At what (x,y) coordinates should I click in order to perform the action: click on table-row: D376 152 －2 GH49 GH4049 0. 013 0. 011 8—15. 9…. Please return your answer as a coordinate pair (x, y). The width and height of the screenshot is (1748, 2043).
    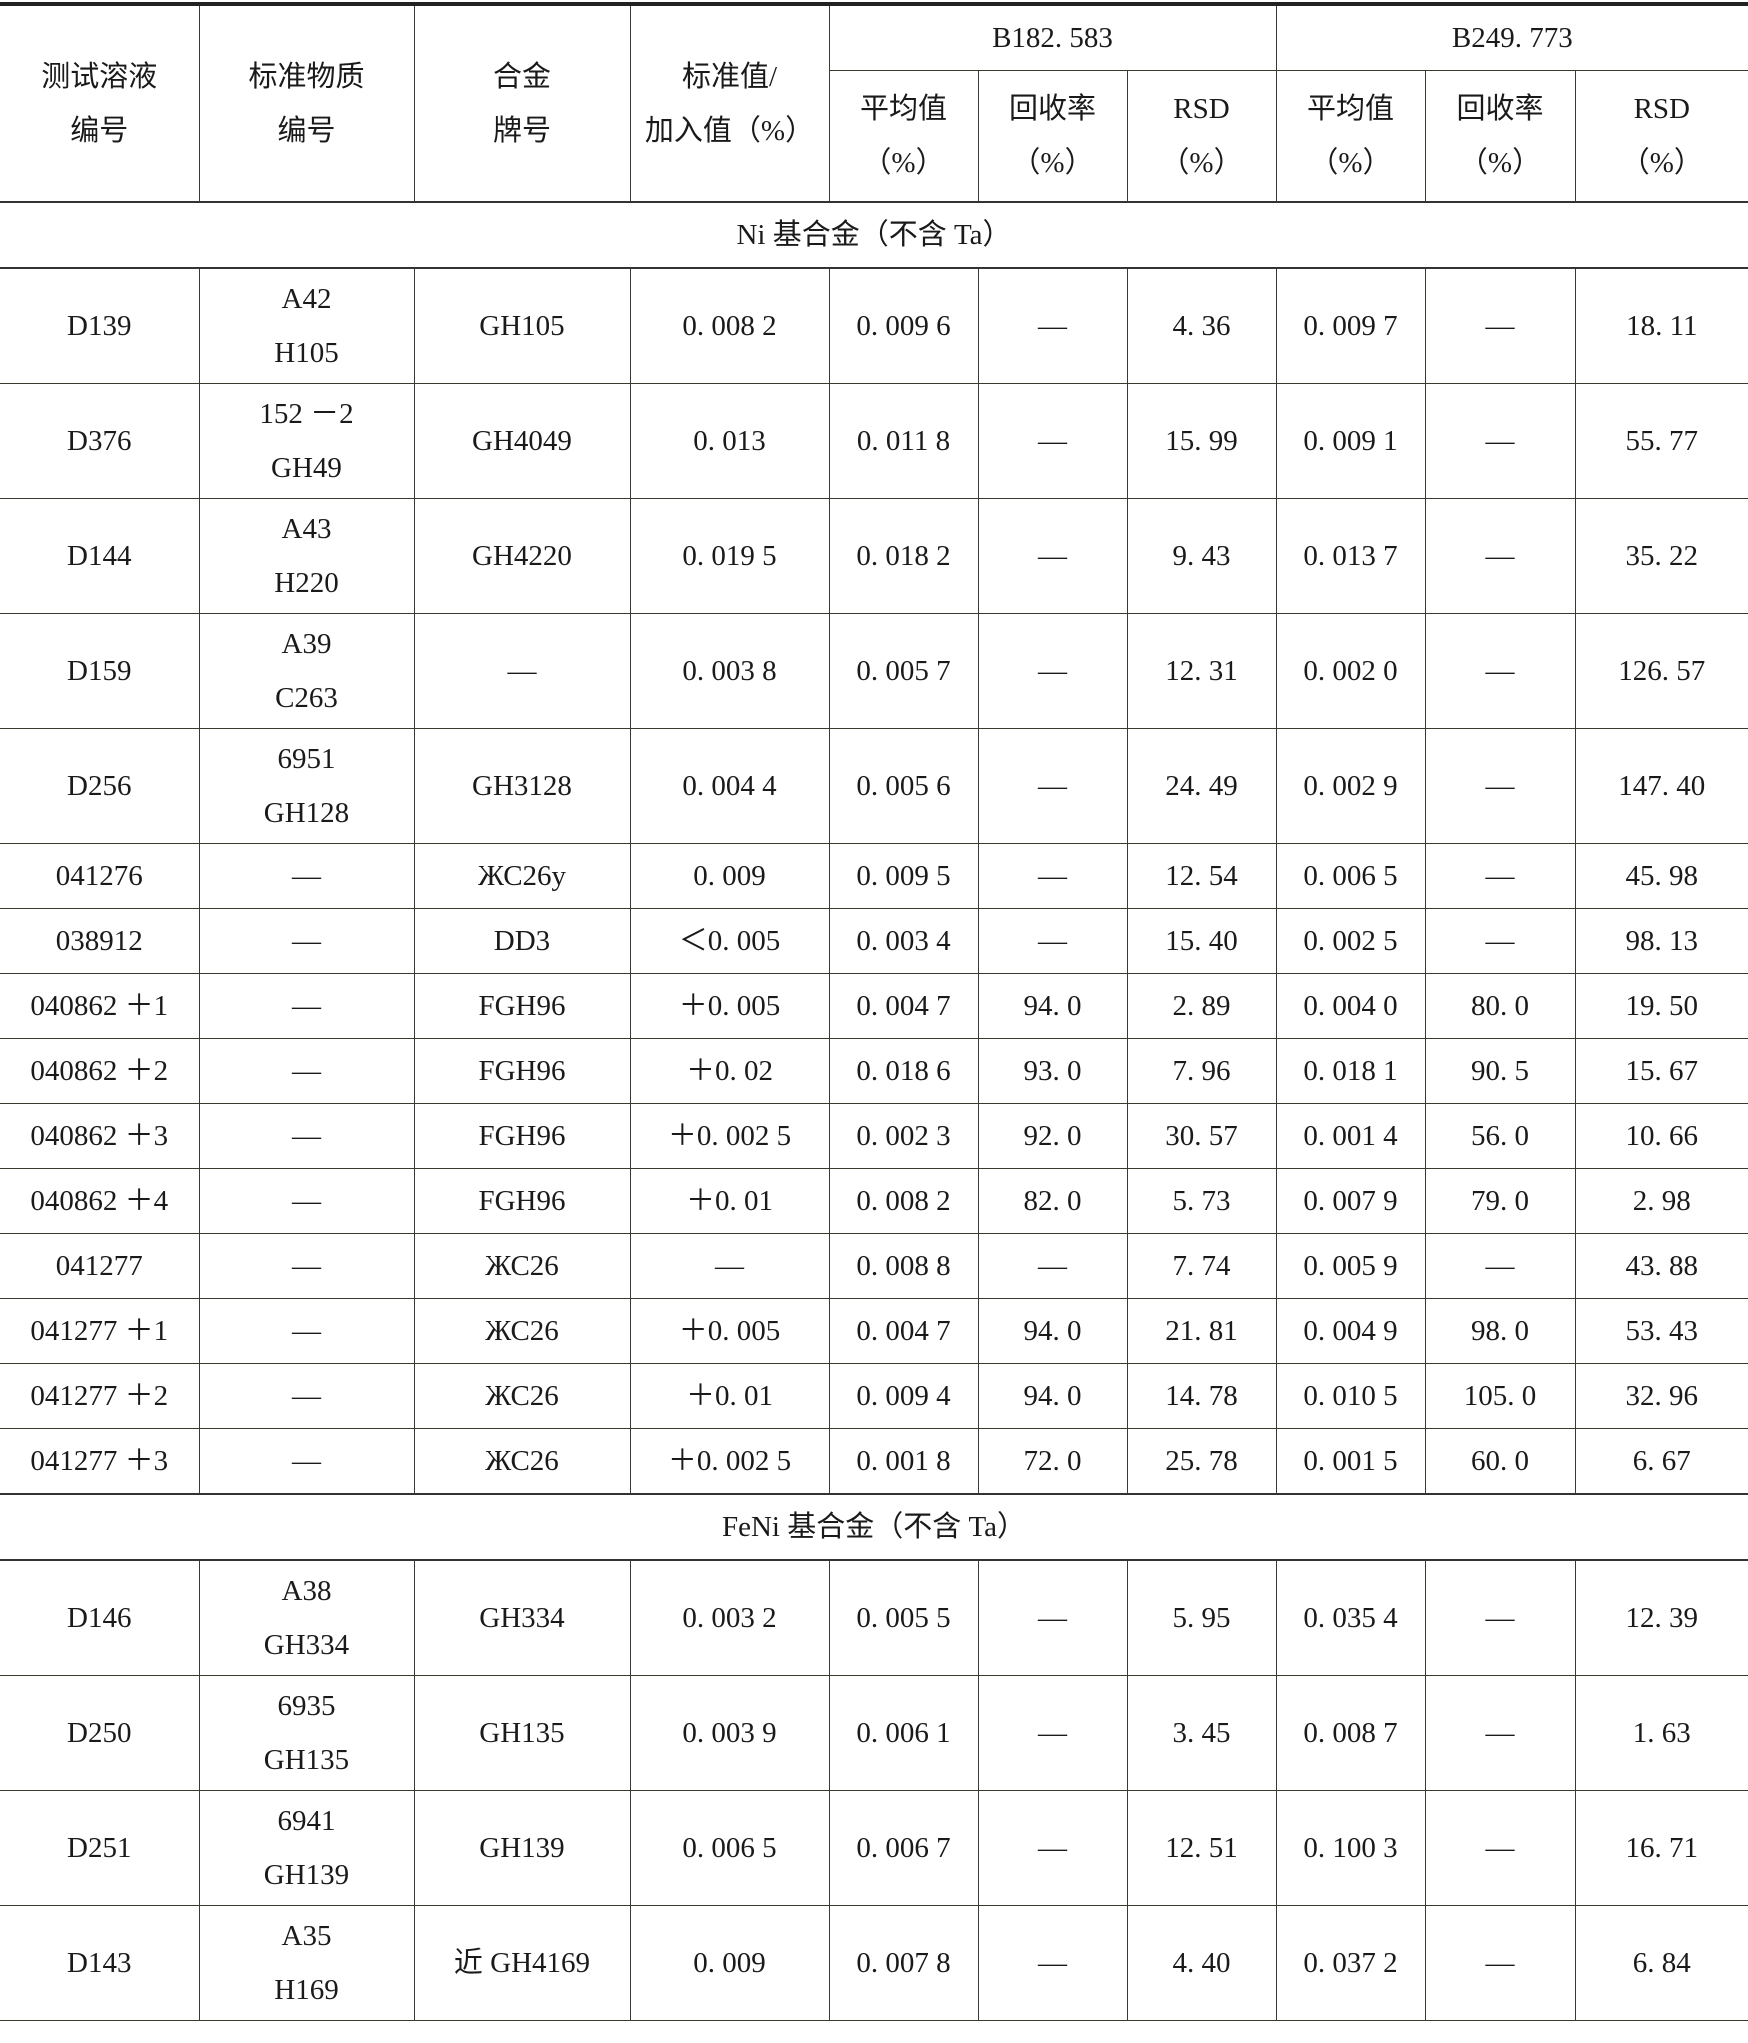
    Looking at the image, I should click on (874, 441).